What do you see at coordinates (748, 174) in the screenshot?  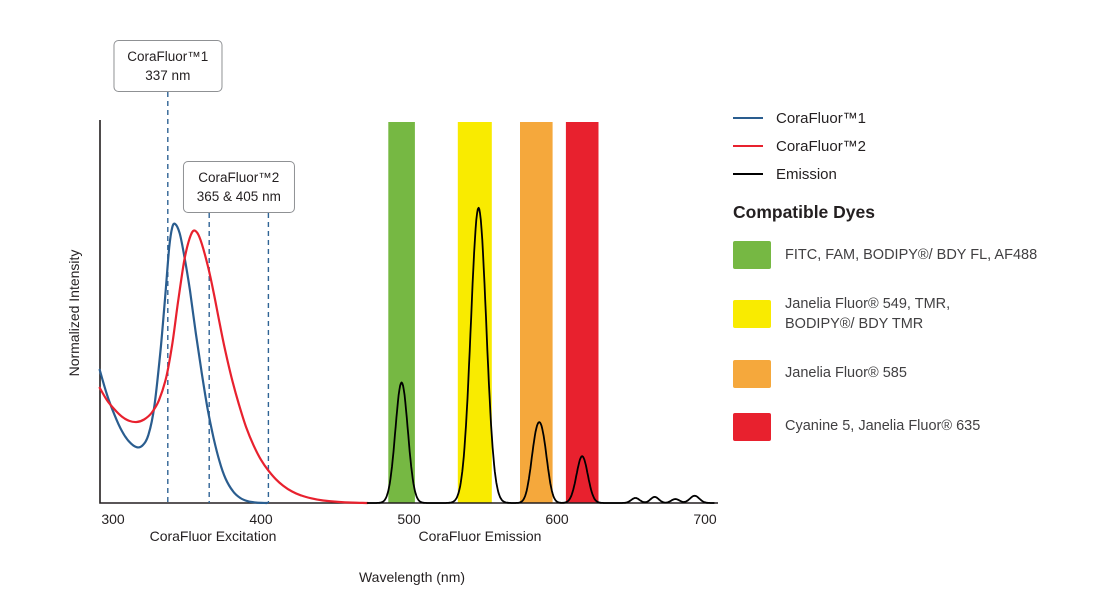 I see `legend-swatch-emission` at bounding box center [748, 174].